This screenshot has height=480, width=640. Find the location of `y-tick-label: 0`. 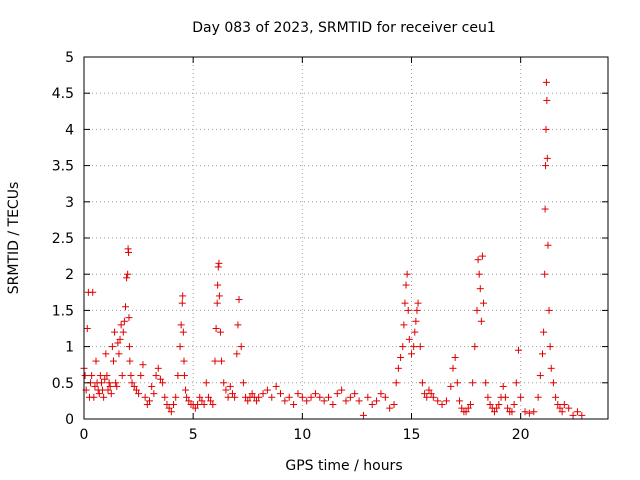

y-tick-label: 0 is located at coordinates (69, 420).